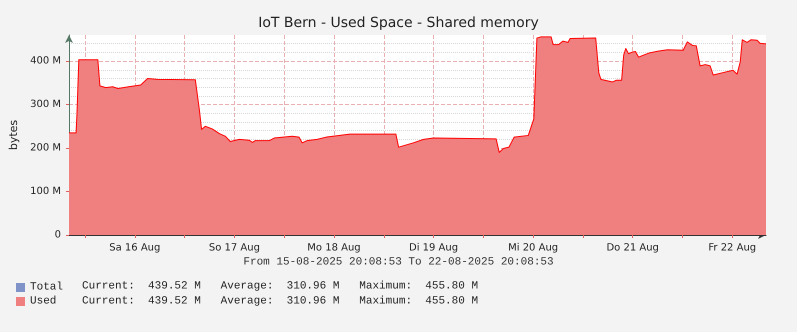 Image resolution: width=797 pixels, height=332 pixels. What do you see at coordinates (234, 248) in the screenshot?
I see `x-tick-label: So 17 Aug` at bounding box center [234, 248].